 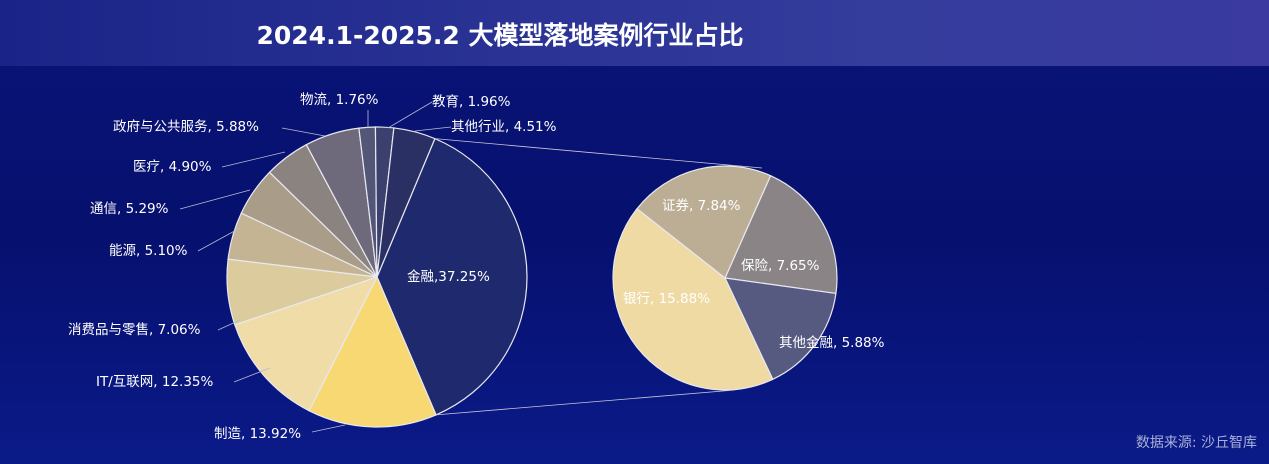 What do you see at coordinates (129, 209) in the screenshot?
I see `main-label-5: 通信, 5.29%` at bounding box center [129, 209].